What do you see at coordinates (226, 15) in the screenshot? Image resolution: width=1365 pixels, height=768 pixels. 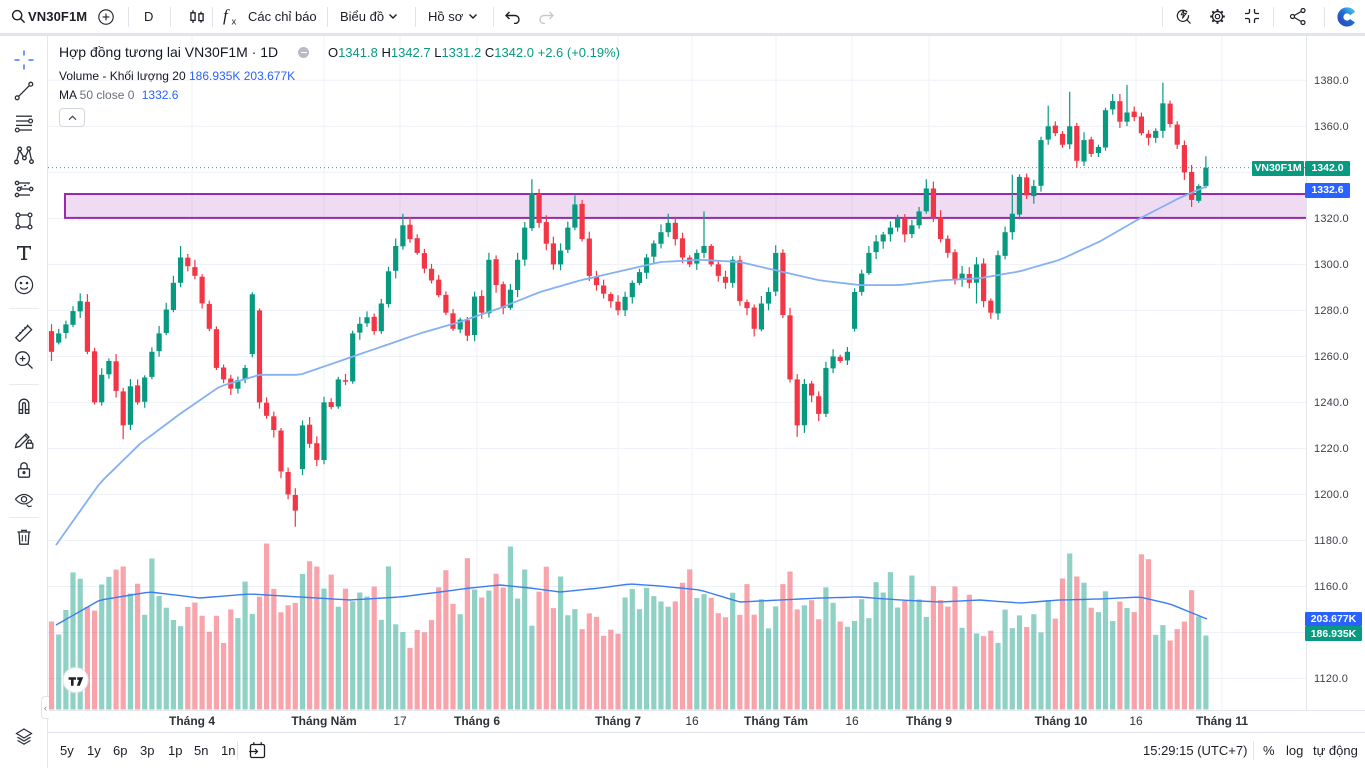 I see `svg-text: f` at bounding box center [226, 15].